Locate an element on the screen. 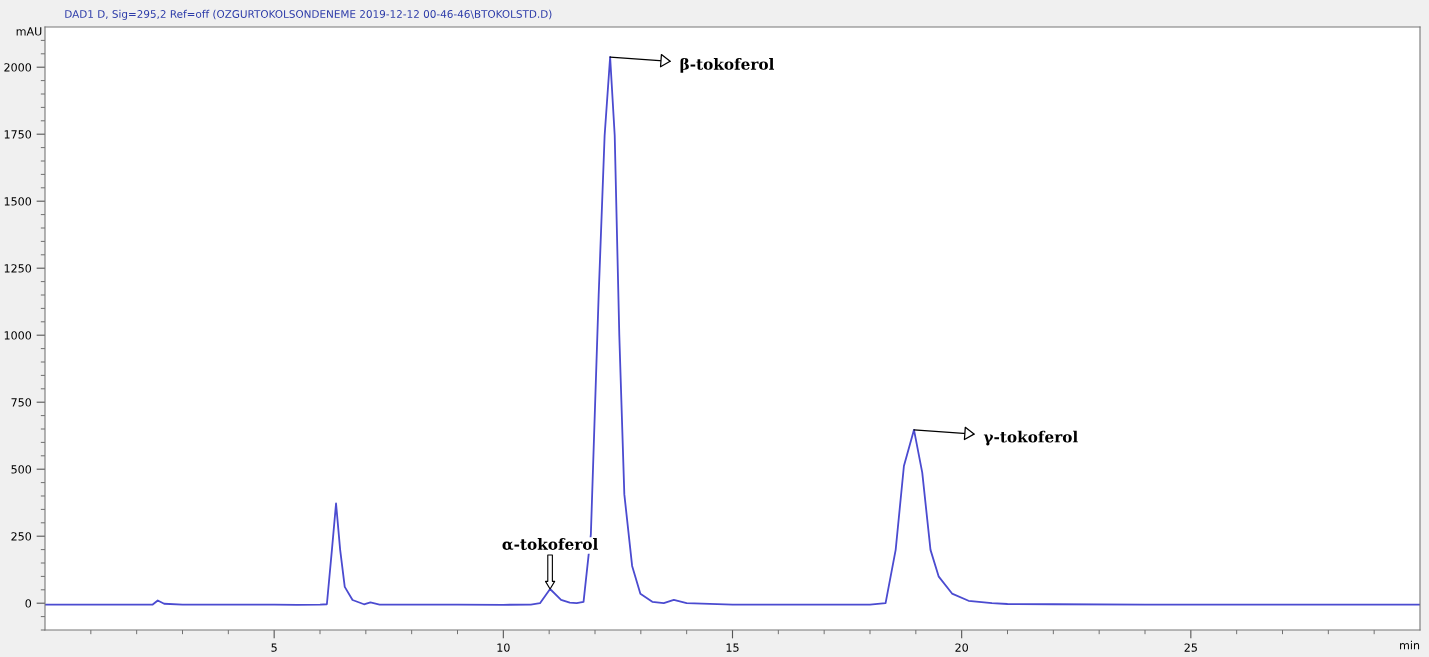 The image size is (1429, 657). y-tick-label: 750 is located at coordinates (21, 402).